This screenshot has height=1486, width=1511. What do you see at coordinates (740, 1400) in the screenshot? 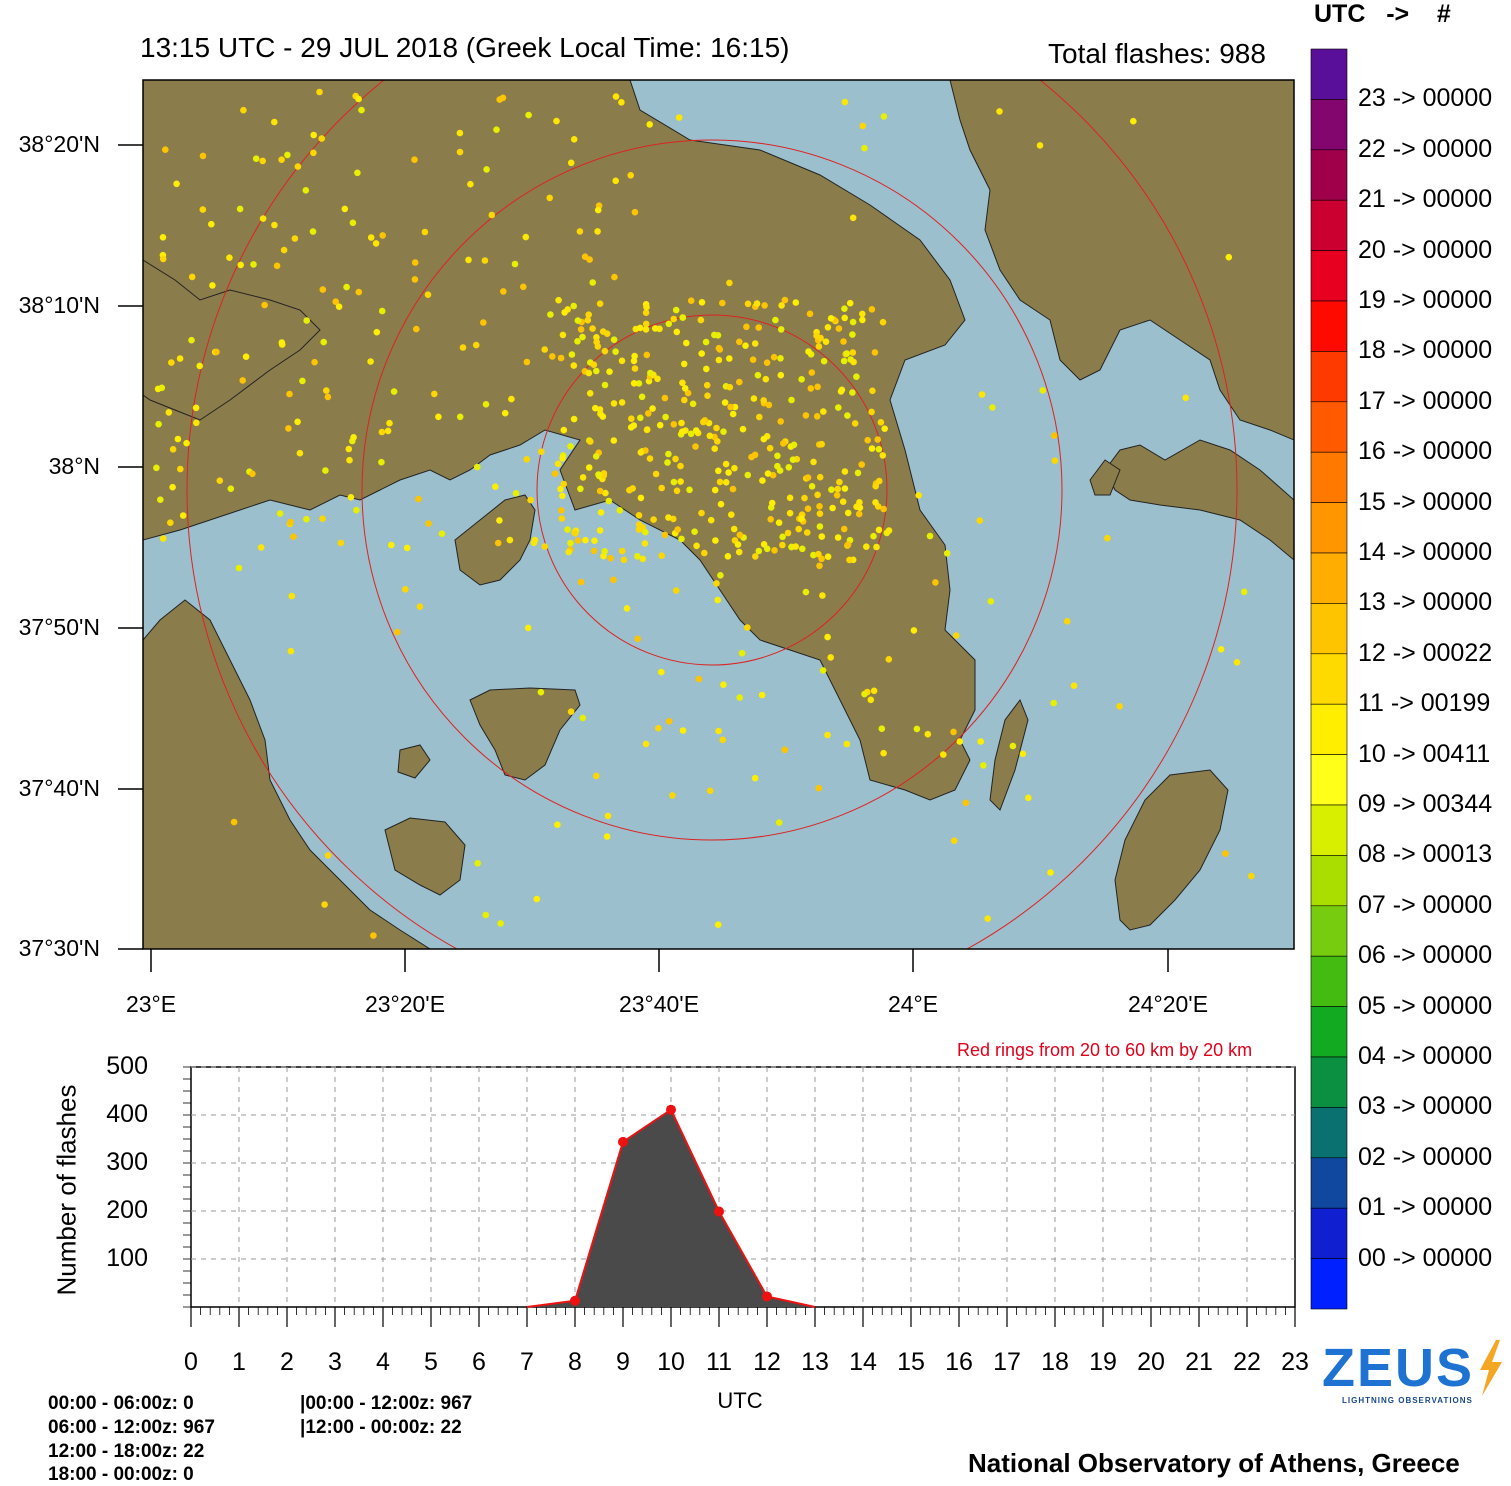
I see `x-axis-label: UTC` at bounding box center [740, 1400].